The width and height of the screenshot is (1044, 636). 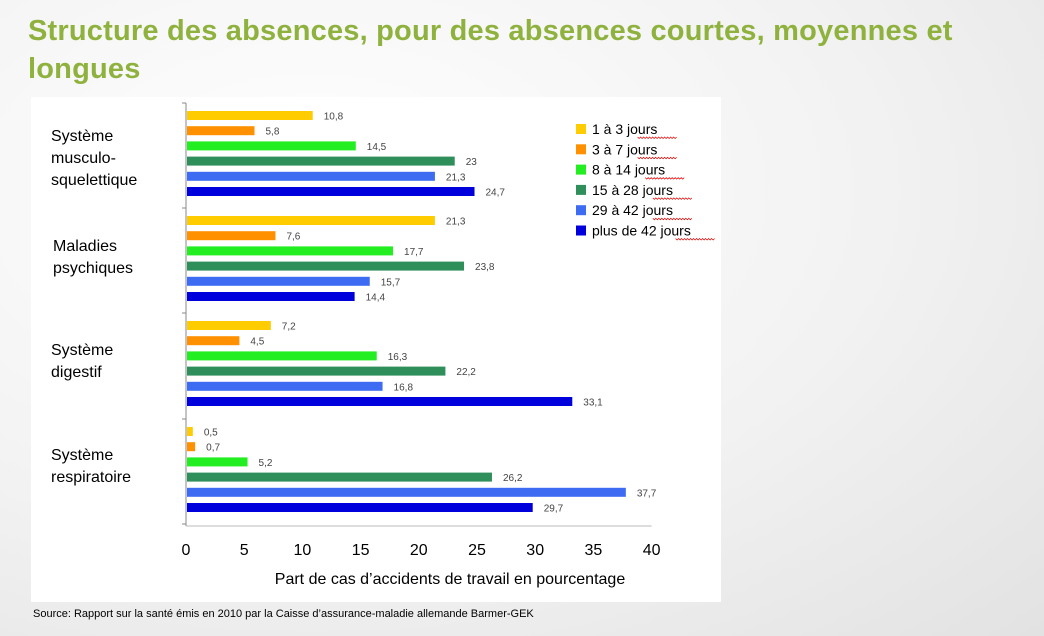 I want to click on bar-value-label: 23, so click(x=472, y=162).